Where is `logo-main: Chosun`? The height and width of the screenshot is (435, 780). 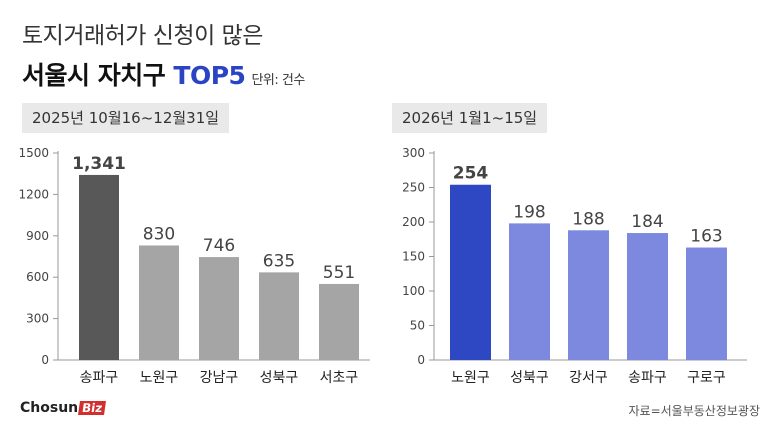 logo-main: Chosun is located at coordinates (49, 408).